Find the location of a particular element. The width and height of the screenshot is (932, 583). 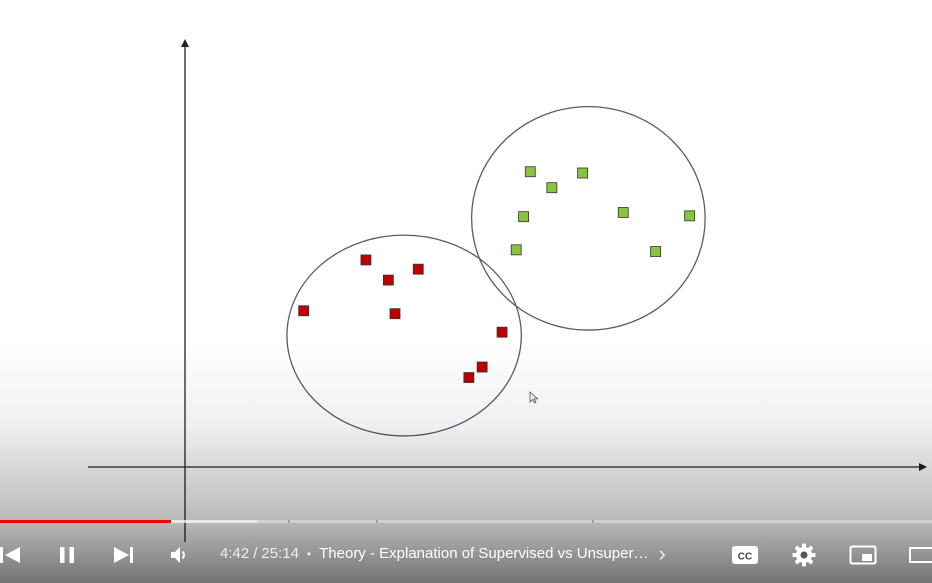

theater-mode-button is located at coordinates (918, 555).